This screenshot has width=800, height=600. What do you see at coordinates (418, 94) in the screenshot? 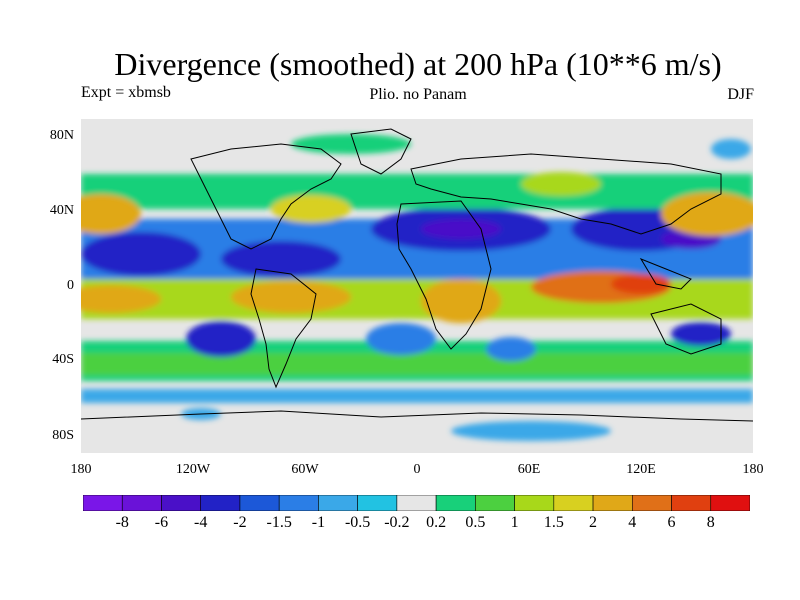
I see `run-name-label: Plio. no Panam` at bounding box center [418, 94].